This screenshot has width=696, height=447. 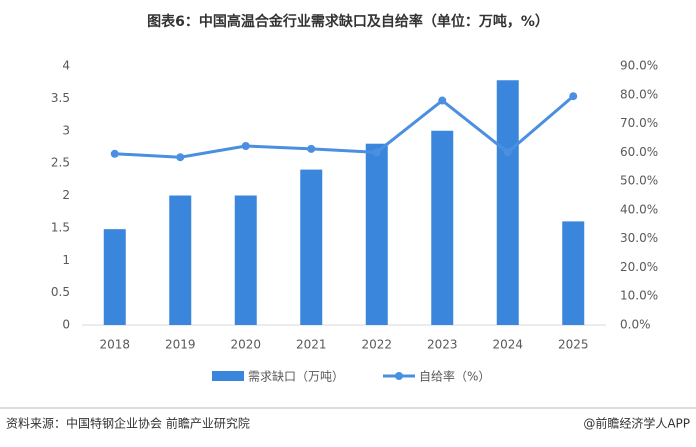 What do you see at coordinates (573, 345) in the screenshot?
I see `x-tick-label: 2025` at bounding box center [573, 345].